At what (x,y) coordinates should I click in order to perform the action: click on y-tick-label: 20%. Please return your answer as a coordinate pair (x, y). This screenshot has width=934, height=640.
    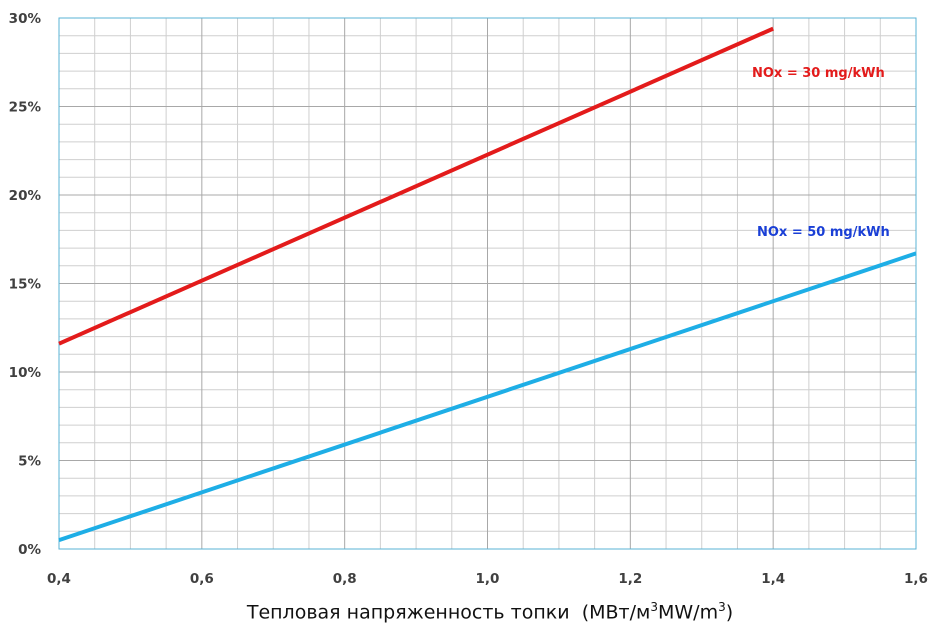
    Looking at the image, I should click on (25, 196).